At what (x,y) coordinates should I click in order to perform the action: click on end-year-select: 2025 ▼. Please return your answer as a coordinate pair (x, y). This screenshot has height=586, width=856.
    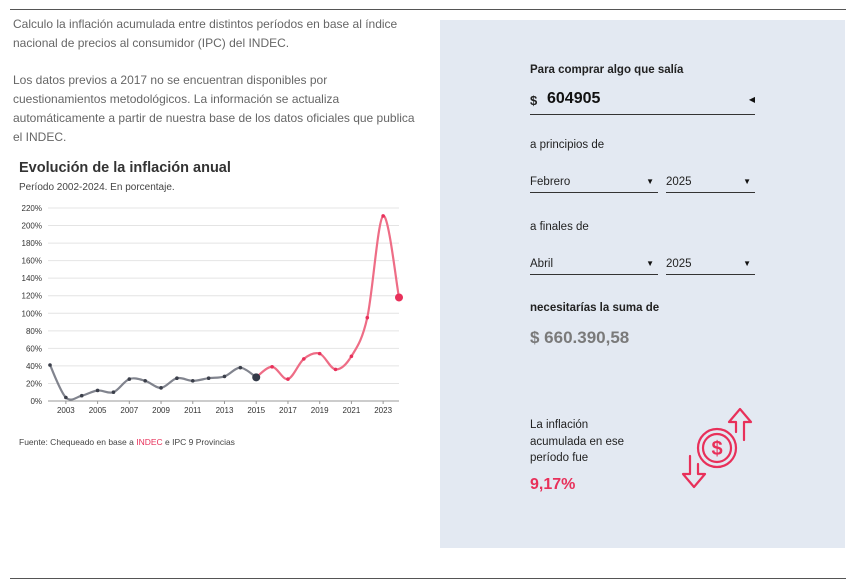
    Looking at the image, I should click on (710, 264).